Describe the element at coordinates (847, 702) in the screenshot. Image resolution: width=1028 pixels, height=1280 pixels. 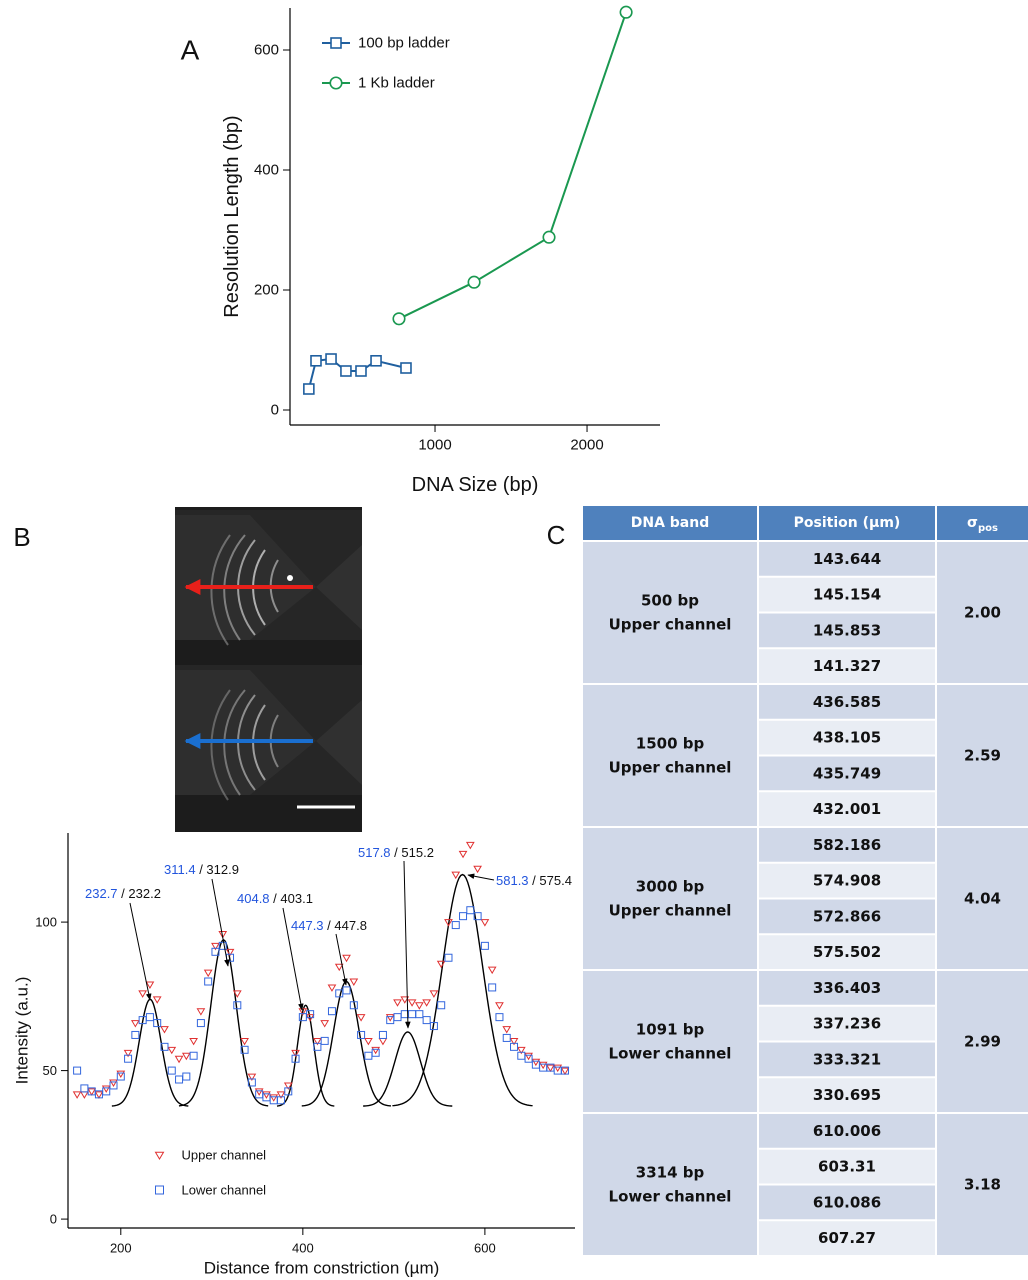
I see `position-value: 436.585` at that location.